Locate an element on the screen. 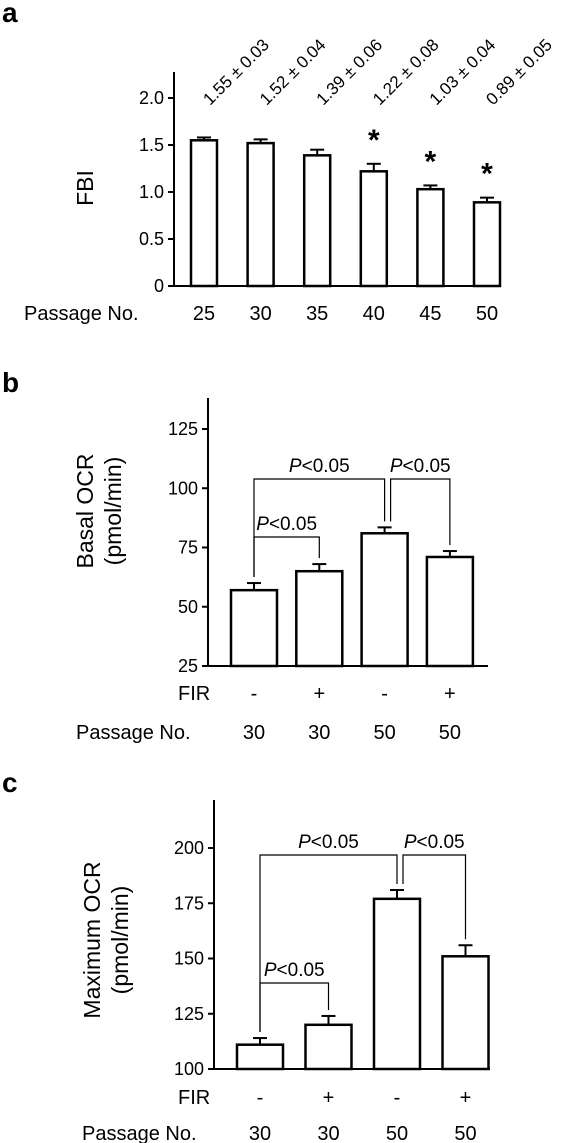 This screenshot has height=1143, width=563. panel-b-ylabel-unit: (pmol/min) is located at coordinates (113, 511).